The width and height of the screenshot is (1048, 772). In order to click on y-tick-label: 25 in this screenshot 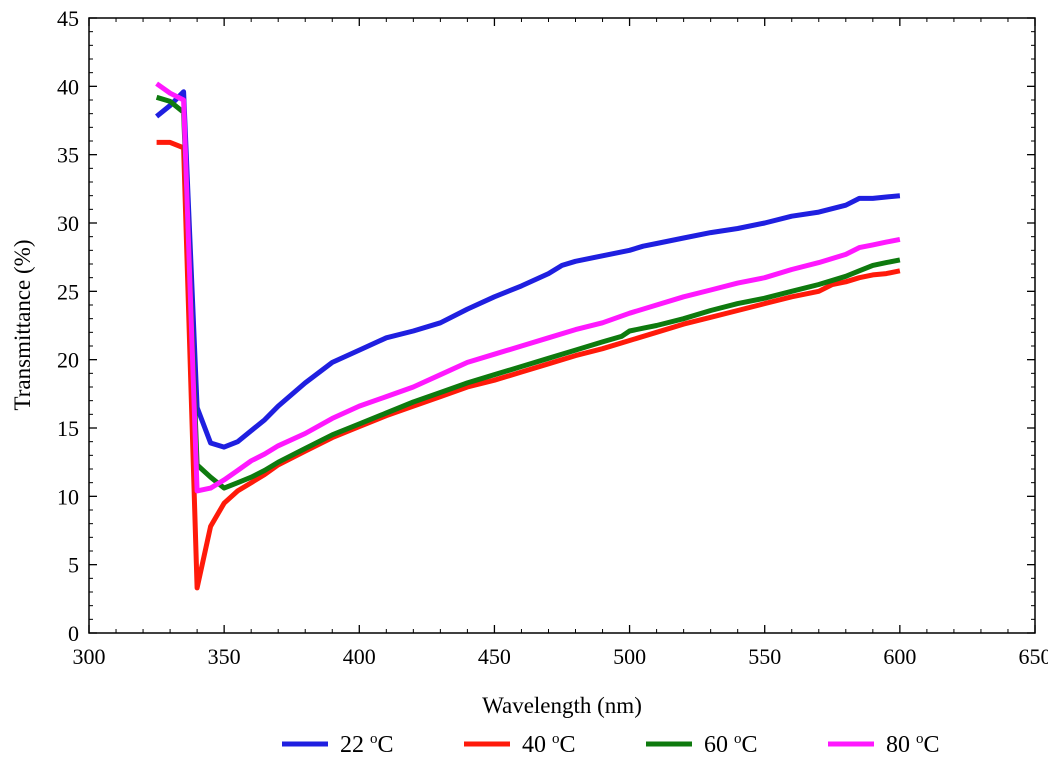, I will do `click(68, 291)`.